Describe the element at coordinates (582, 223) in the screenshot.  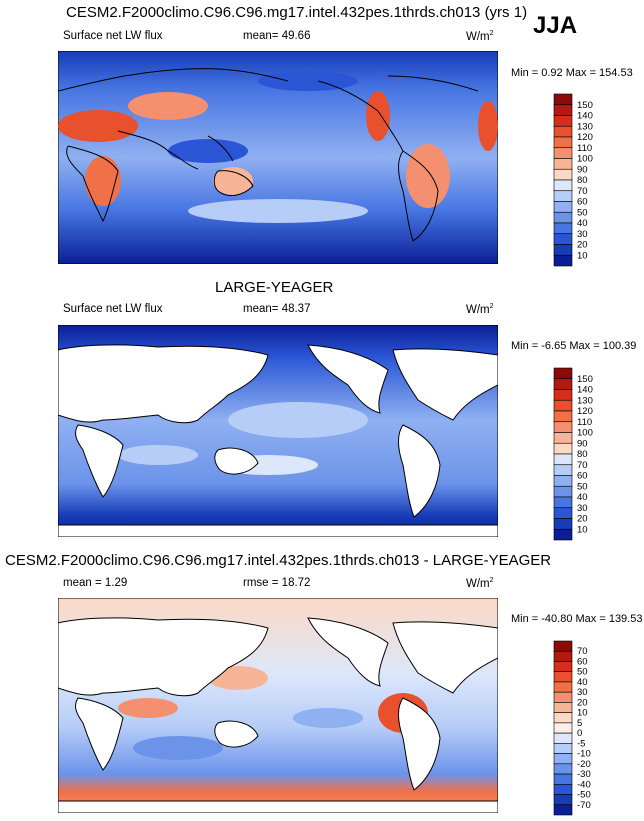
I see `panel1-colorbar-label-11: 40` at that location.